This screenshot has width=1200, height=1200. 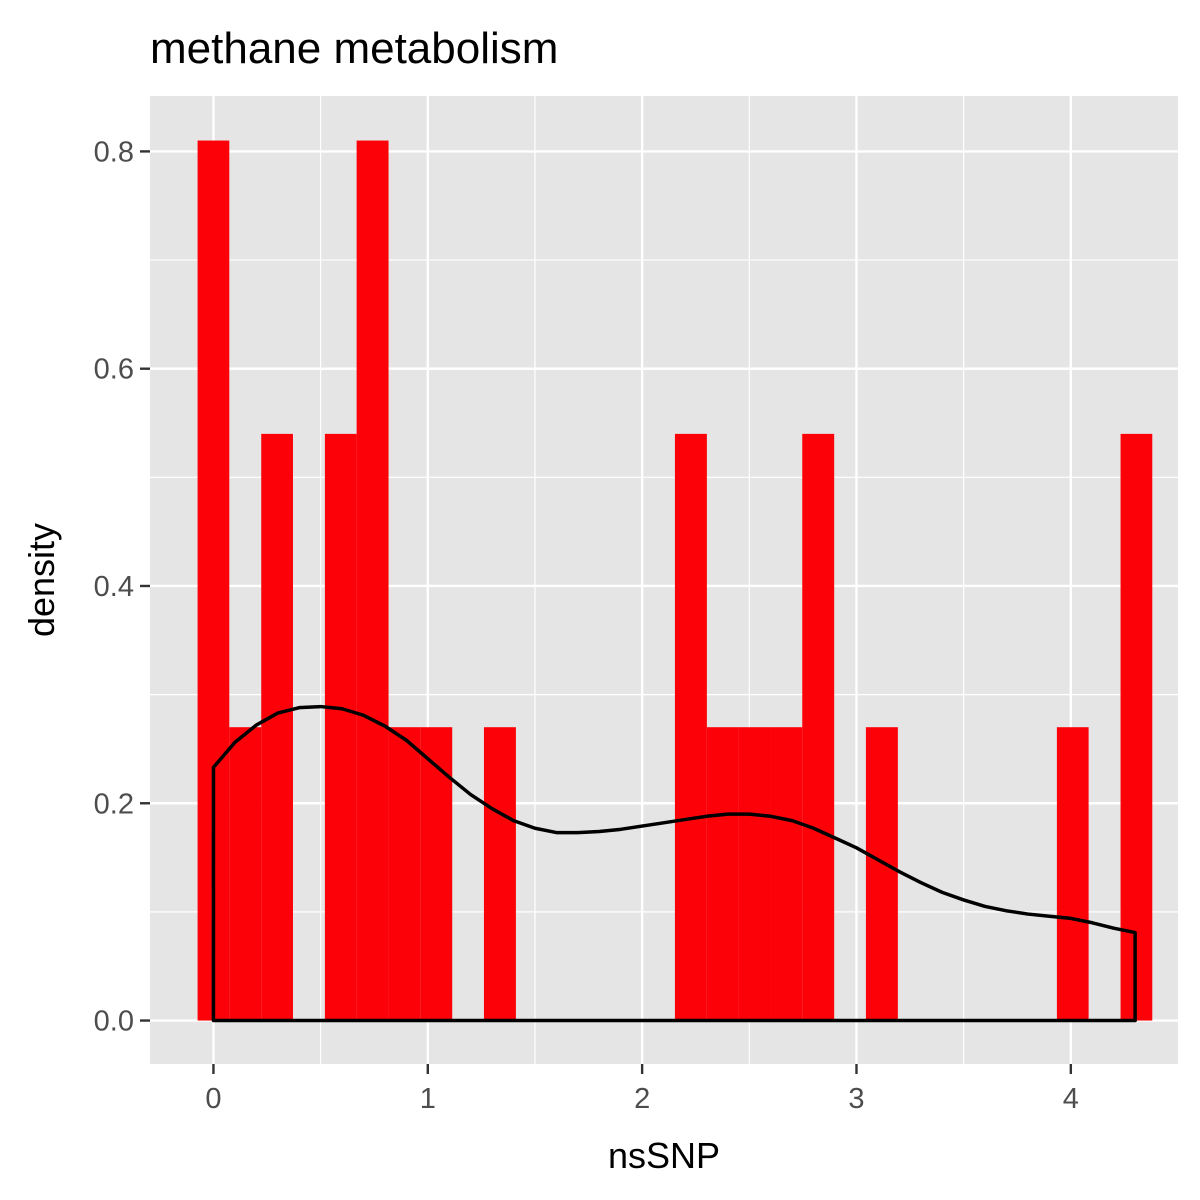 I want to click on x-axis: 0 1 2 3 4, so click(x=642, y=1089).